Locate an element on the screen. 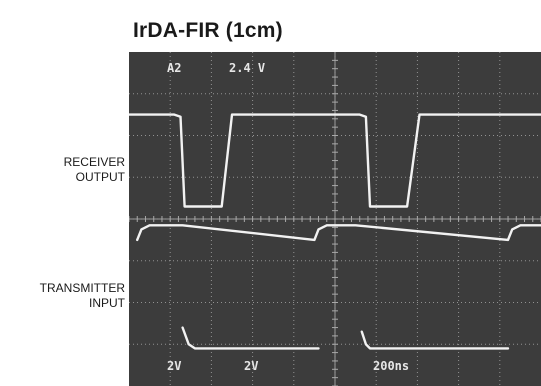 This screenshot has height=386, width=541. transmitter-input-label-line-1: TRANSMITTER is located at coordinates (82, 288).